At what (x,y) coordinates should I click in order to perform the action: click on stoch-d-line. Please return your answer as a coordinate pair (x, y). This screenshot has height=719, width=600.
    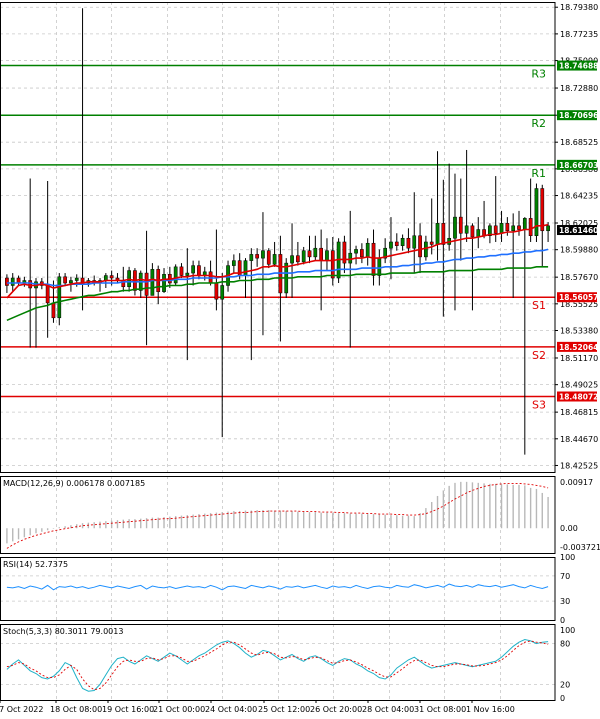
    Looking at the image, I should click on (277, 665).